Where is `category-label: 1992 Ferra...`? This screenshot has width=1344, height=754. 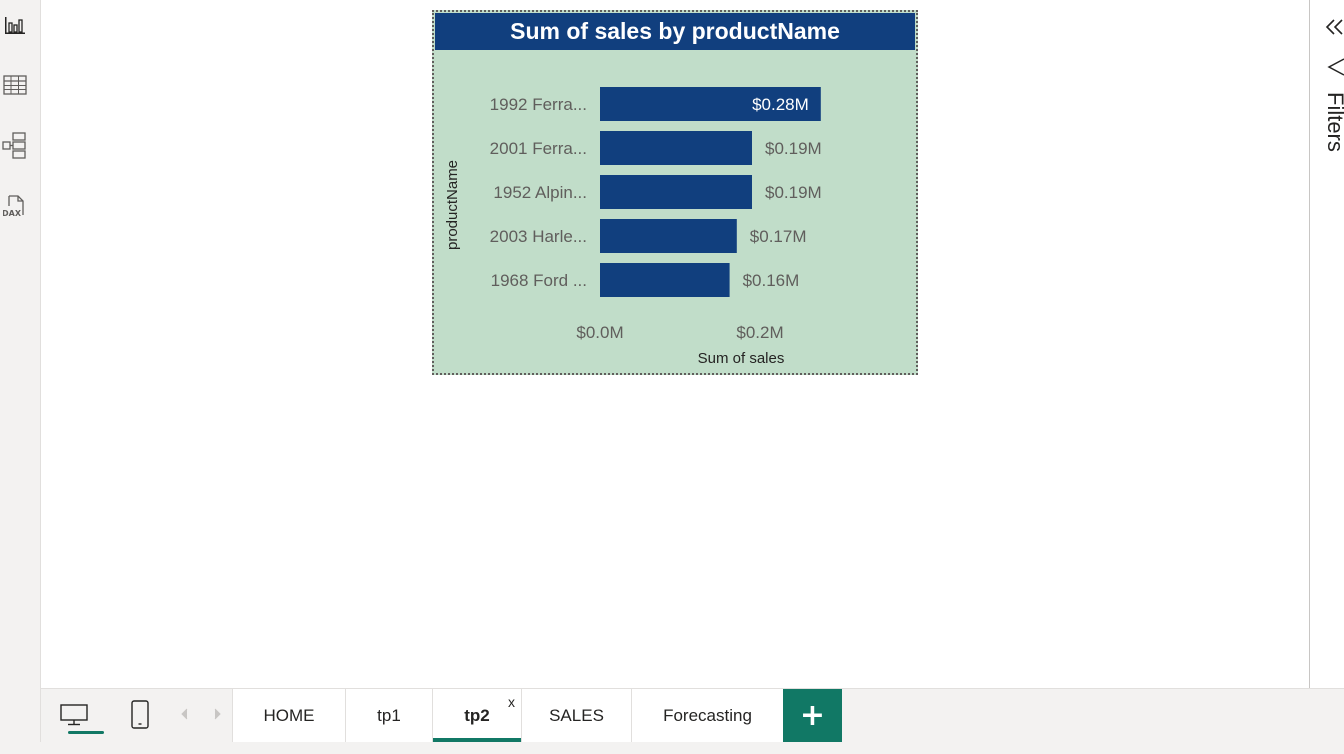 category-label: 1992 Ferra... is located at coordinates (538, 104).